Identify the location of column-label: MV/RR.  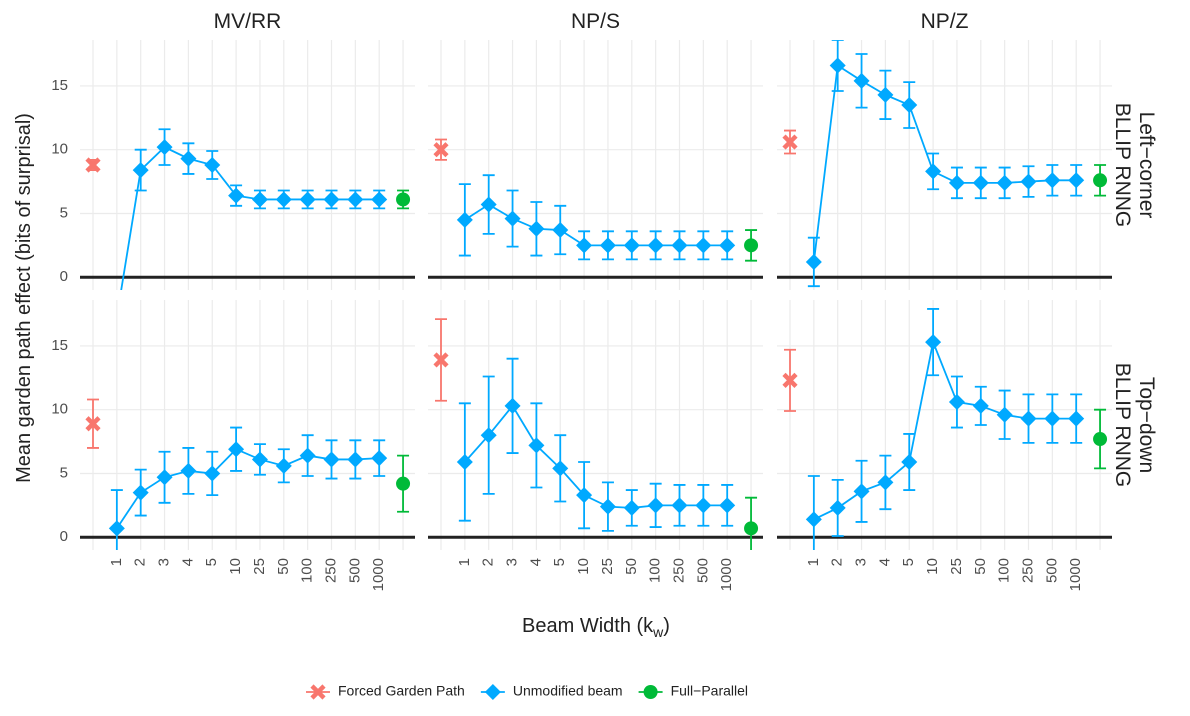
(248, 21).